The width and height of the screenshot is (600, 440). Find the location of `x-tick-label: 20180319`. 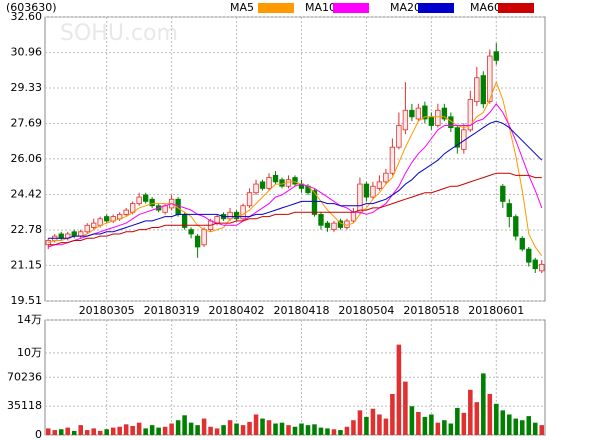

x-tick-label: 20180319 is located at coordinates (172, 310).